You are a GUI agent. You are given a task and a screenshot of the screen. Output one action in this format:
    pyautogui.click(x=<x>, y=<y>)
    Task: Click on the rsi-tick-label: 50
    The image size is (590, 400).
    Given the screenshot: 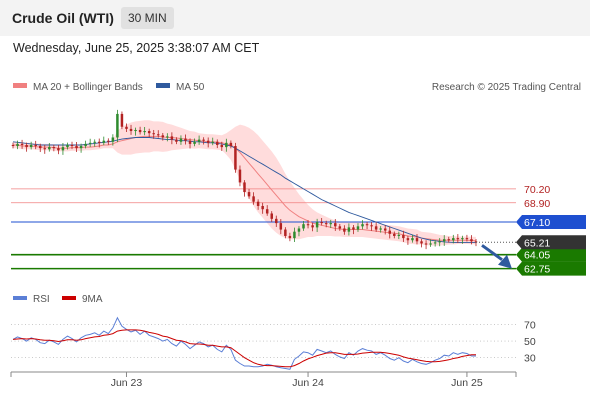 What is the action you would take?
    pyautogui.click(x=530, y=342)
    